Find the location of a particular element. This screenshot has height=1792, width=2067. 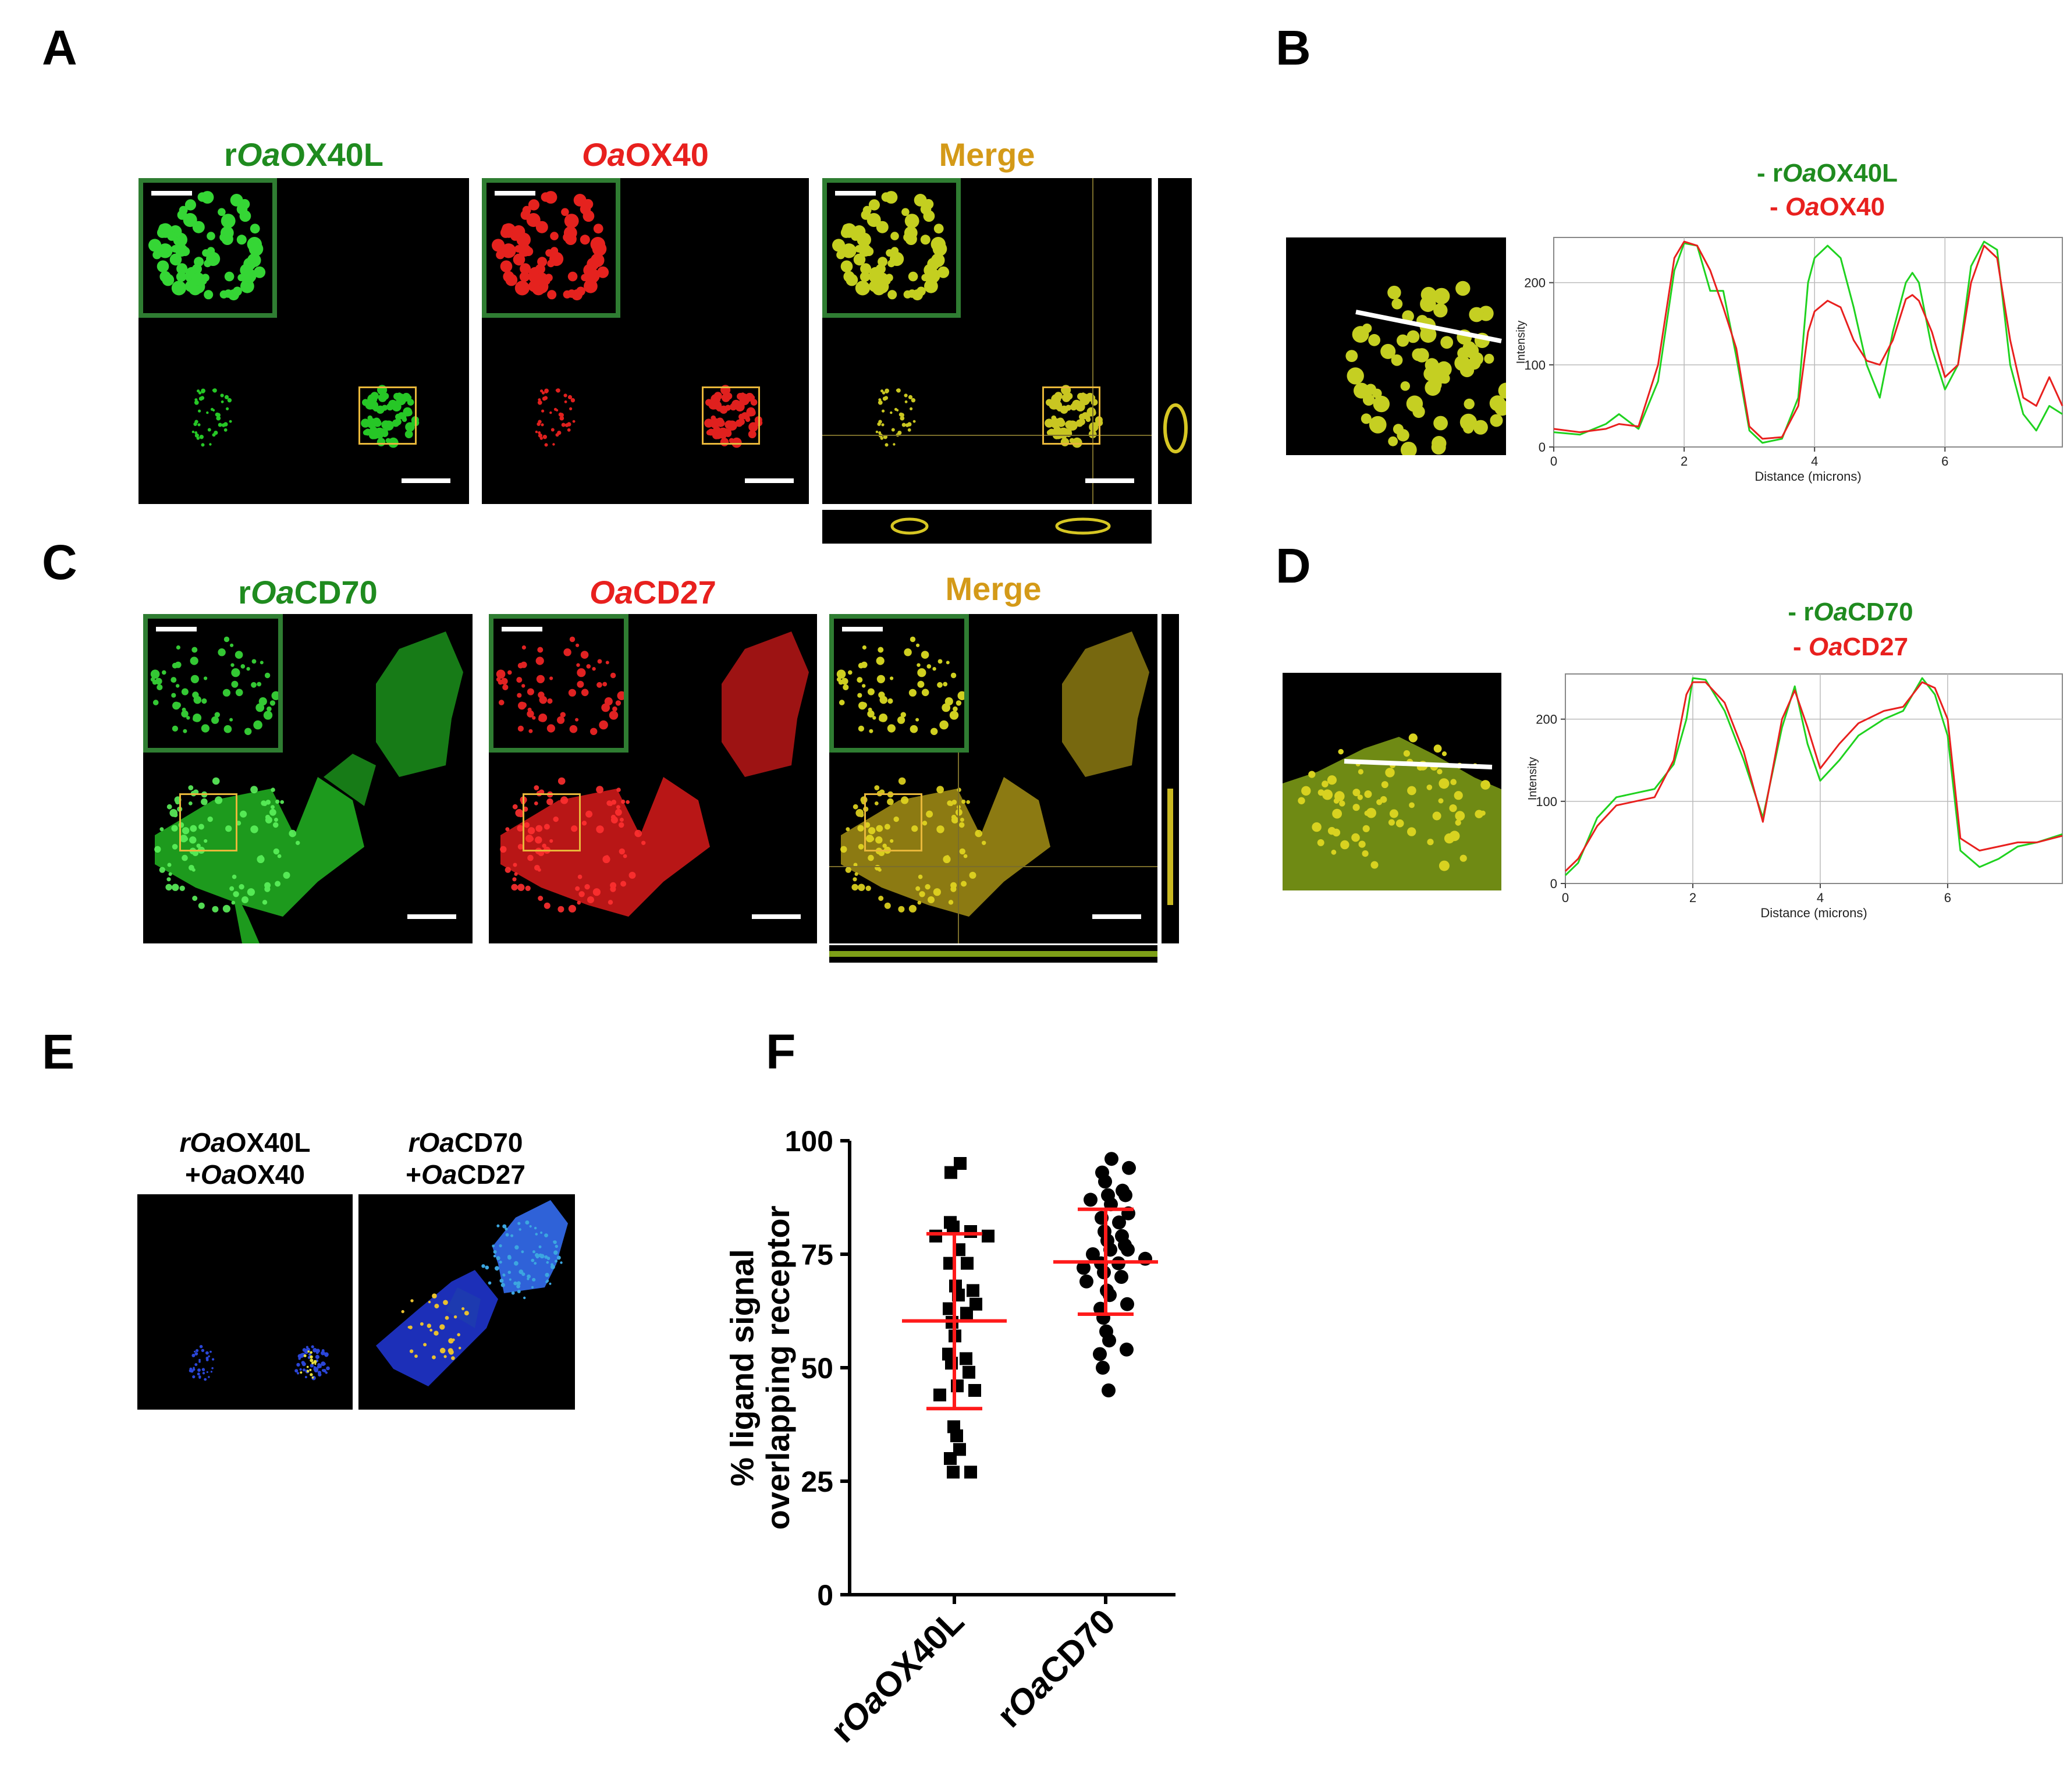

x-tick-label: 4 is located at coordinates (1820, 897).